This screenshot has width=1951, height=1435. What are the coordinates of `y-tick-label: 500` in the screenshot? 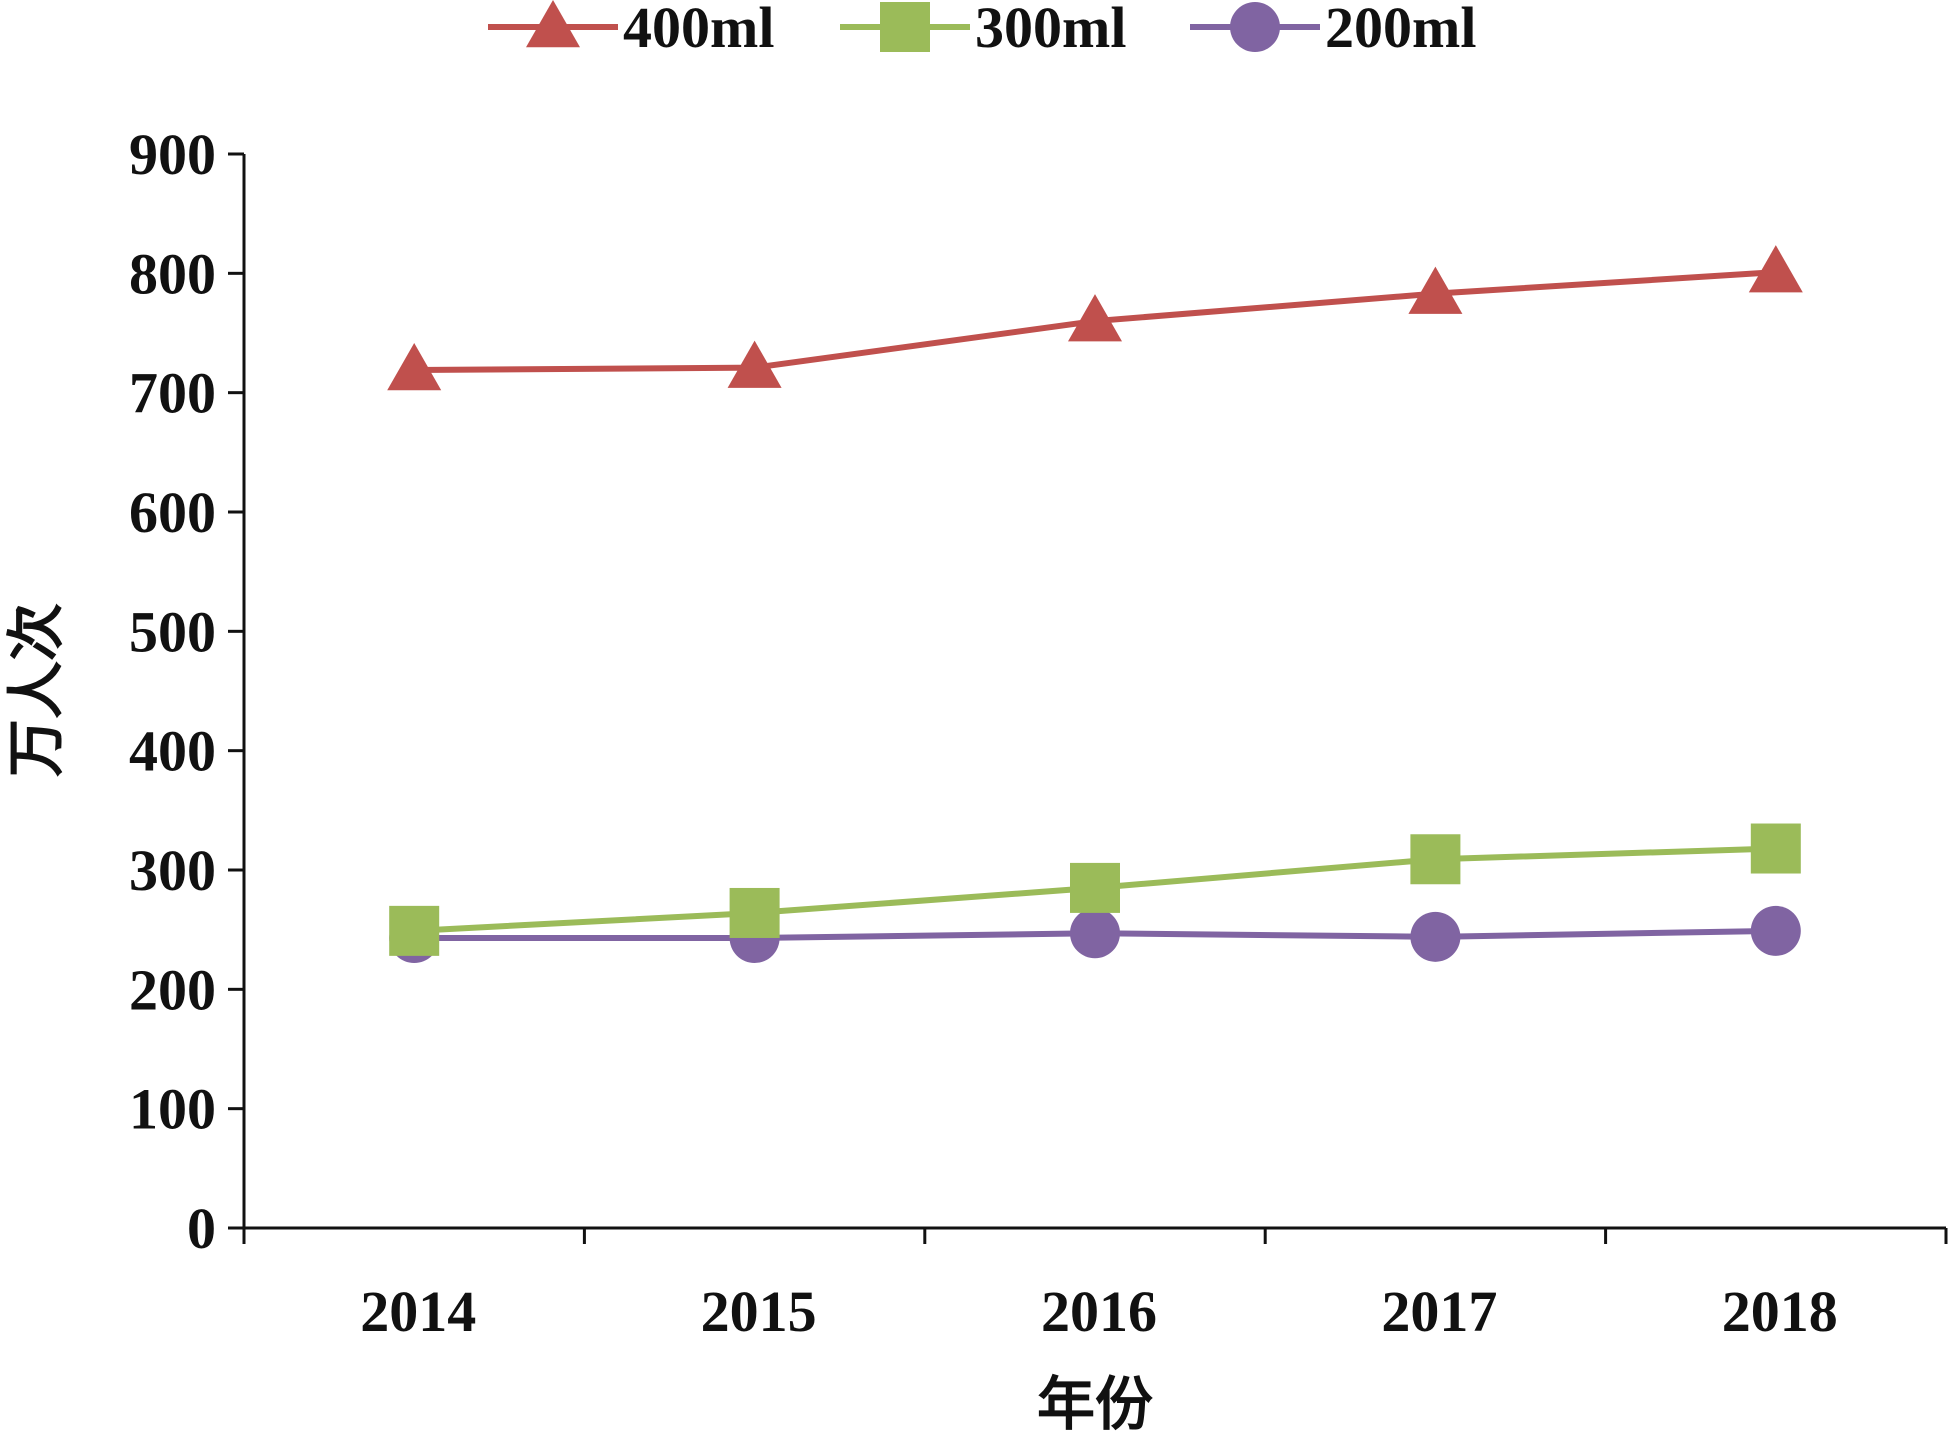 It's located at (172, 631).